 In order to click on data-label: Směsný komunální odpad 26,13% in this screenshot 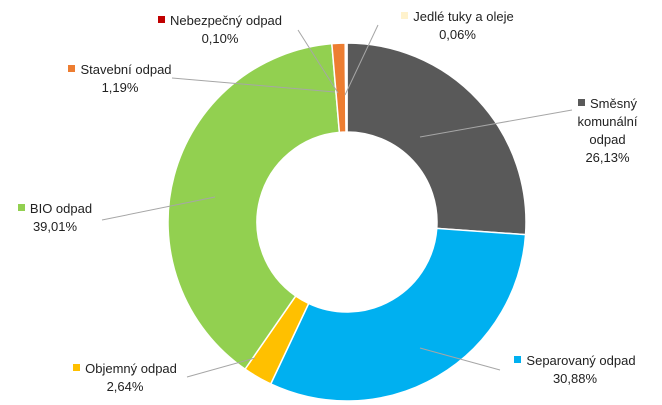, I will do `click(607, 131)`.